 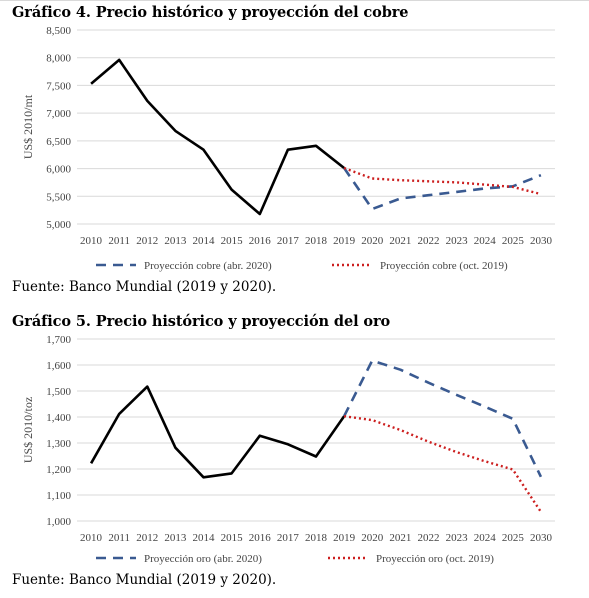 I want to click on y-tick-label: 5,500, so click(x=58, y=197).